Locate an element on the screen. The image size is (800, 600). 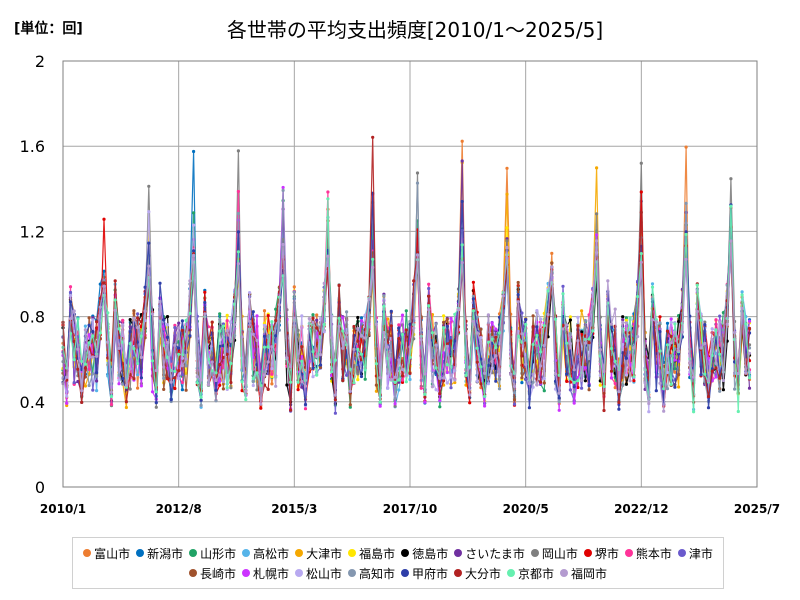
x-tick-label: 2025/7 is located at coordinates (757, 509).